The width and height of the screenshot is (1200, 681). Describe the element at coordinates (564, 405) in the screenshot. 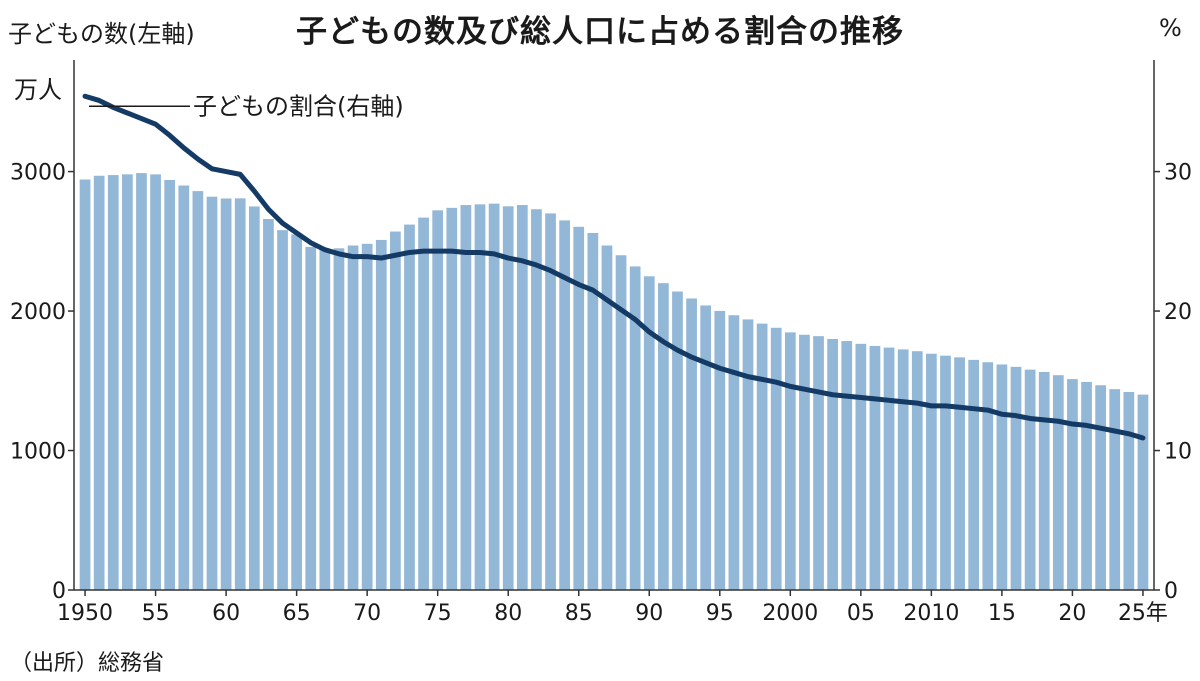

I see `bar-1984` at that location.